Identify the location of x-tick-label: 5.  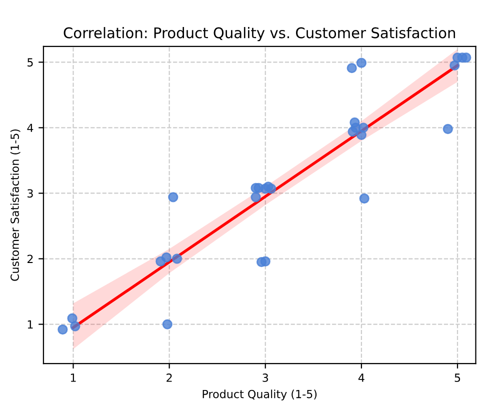
(457, 378).